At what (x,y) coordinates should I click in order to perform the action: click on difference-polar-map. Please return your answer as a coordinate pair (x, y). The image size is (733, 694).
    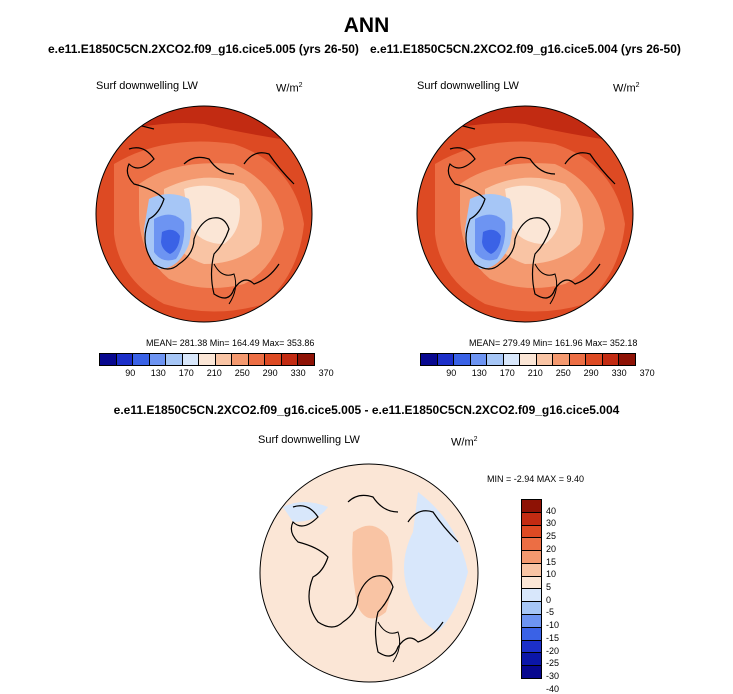
    Looking at the image, I should click on (369, 573).